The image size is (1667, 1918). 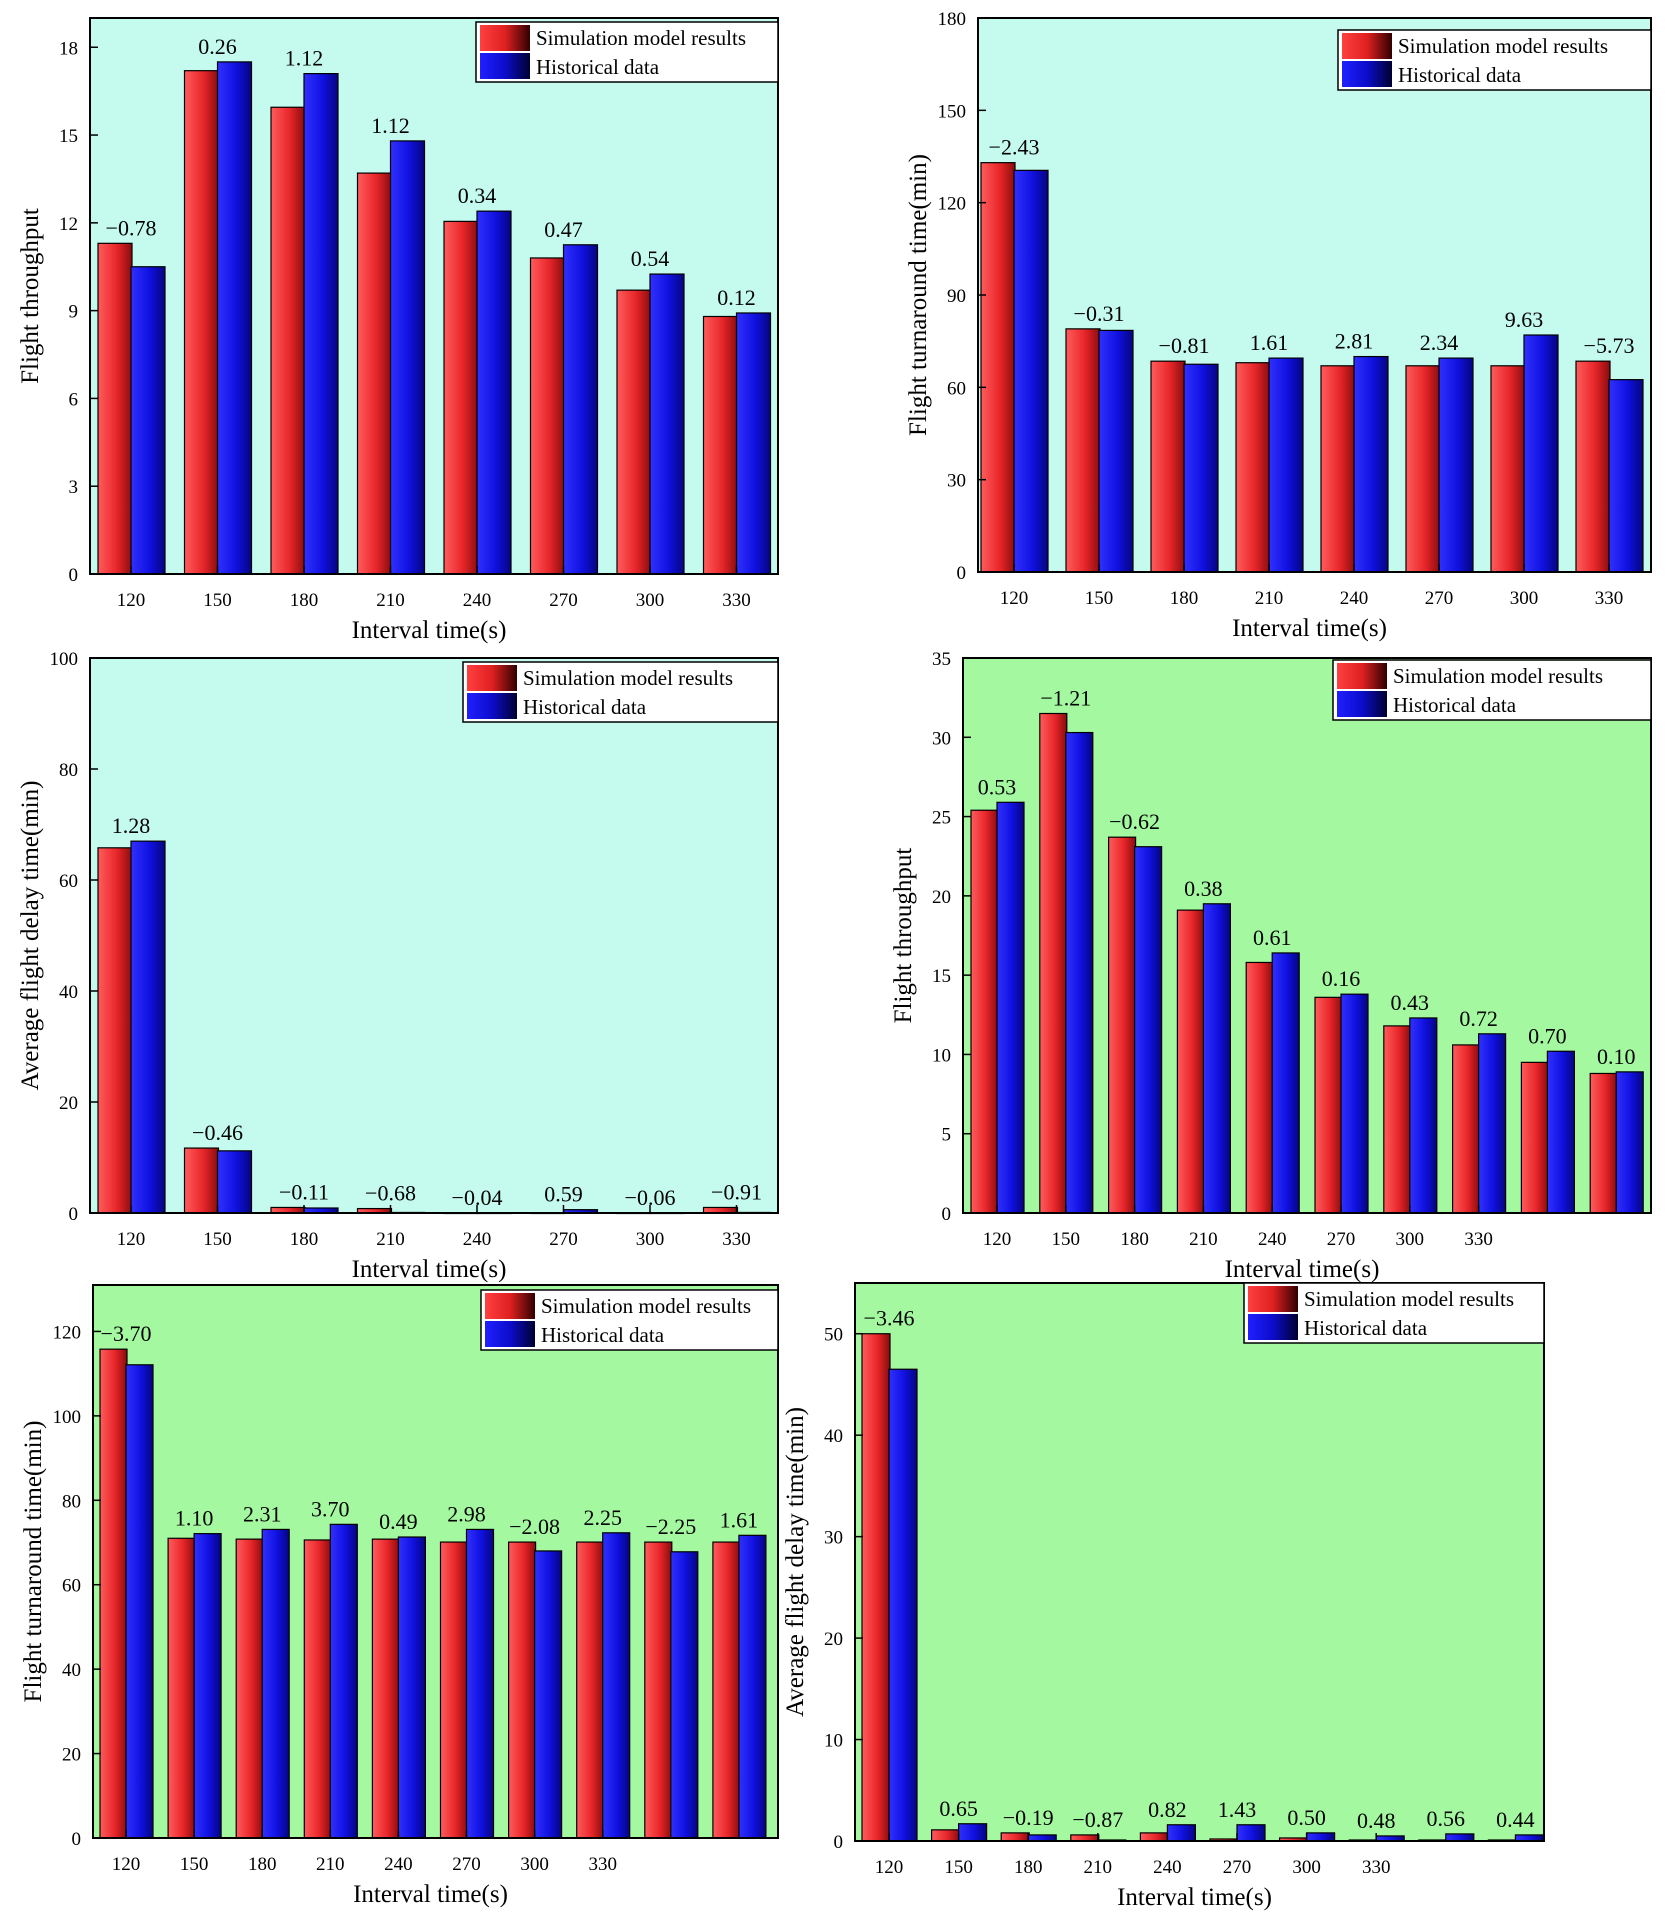 What do you see at coordinates (641, 38) in the screenshot?
I see `legend-label-sim: Simulation model results` at bounding box center [641, 38].